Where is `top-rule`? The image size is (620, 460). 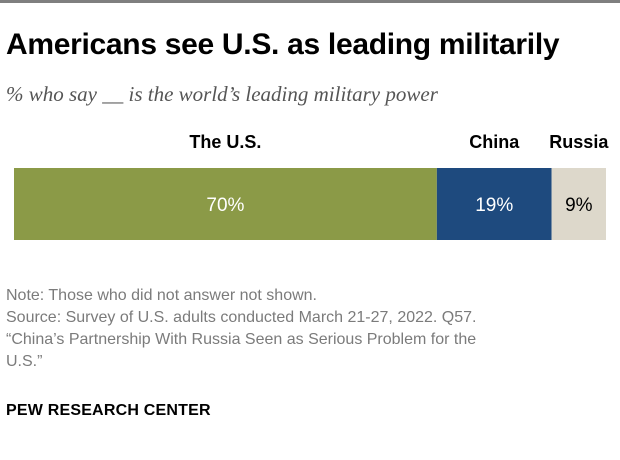
top-rule is located at coordinates (310, 1).